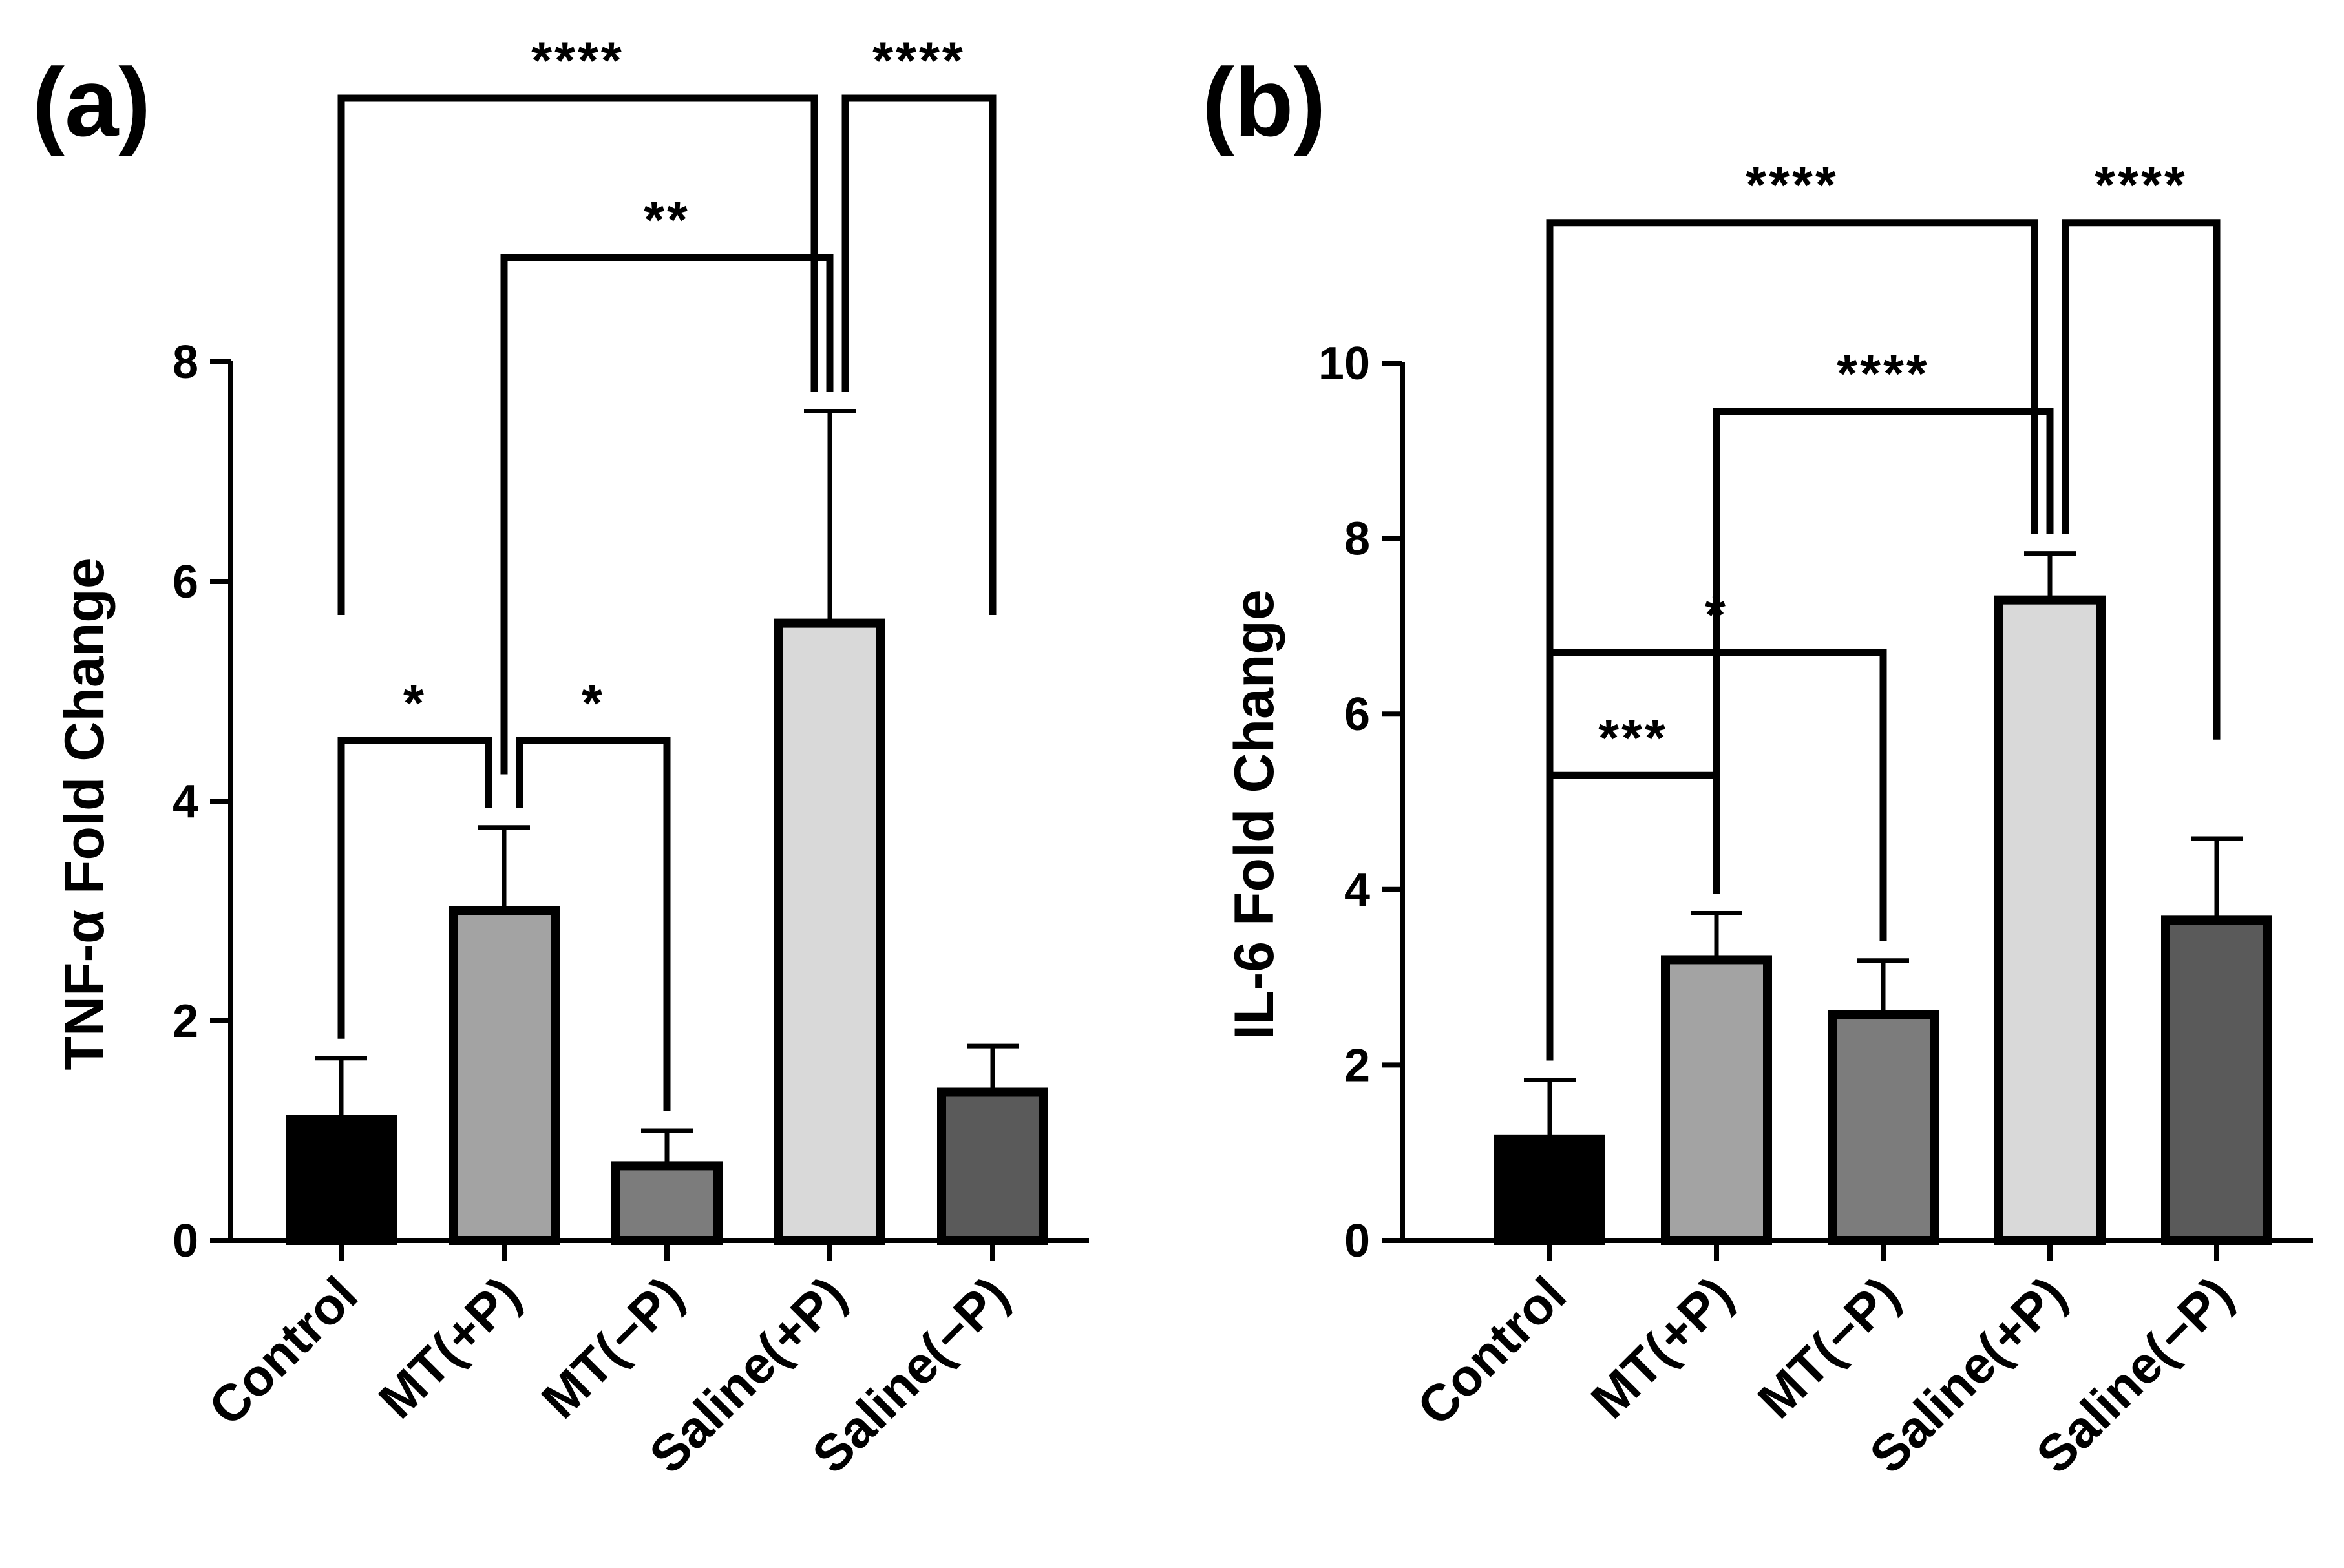 Image resolution: width=2344 pixels, height=1568 pixels. What do you see at coordinates (85, 814) in the screenshot?
I see `panel-a-y-axis-label: TNF-α Fold Change` at bounding box center [85, 814].